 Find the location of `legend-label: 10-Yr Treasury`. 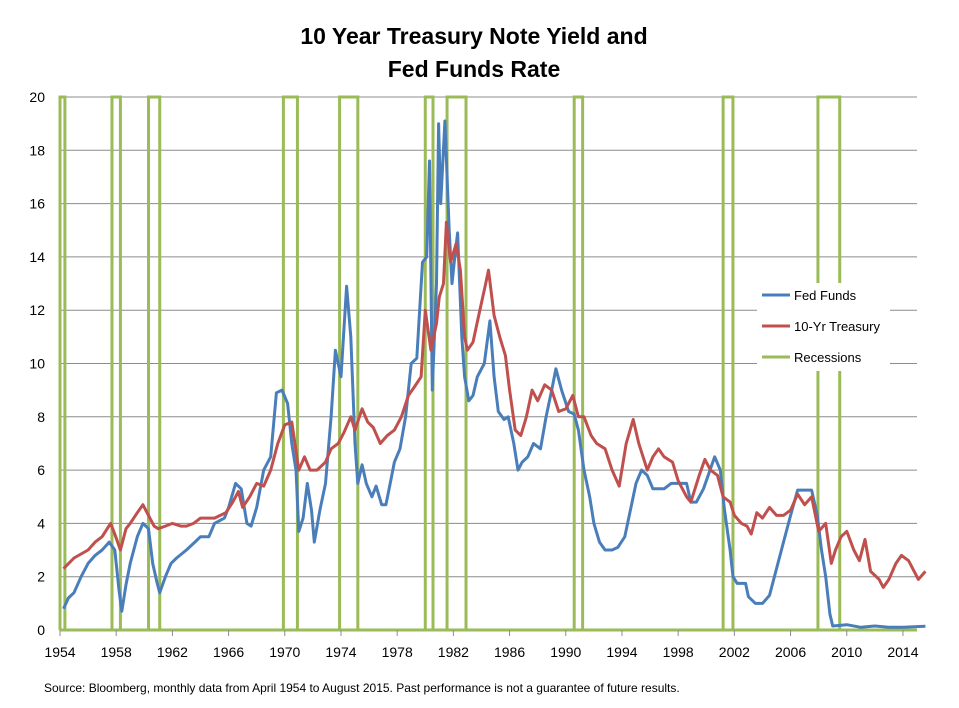

legend-label: 10-Yr Treasury is located at coordinates (837, 326).